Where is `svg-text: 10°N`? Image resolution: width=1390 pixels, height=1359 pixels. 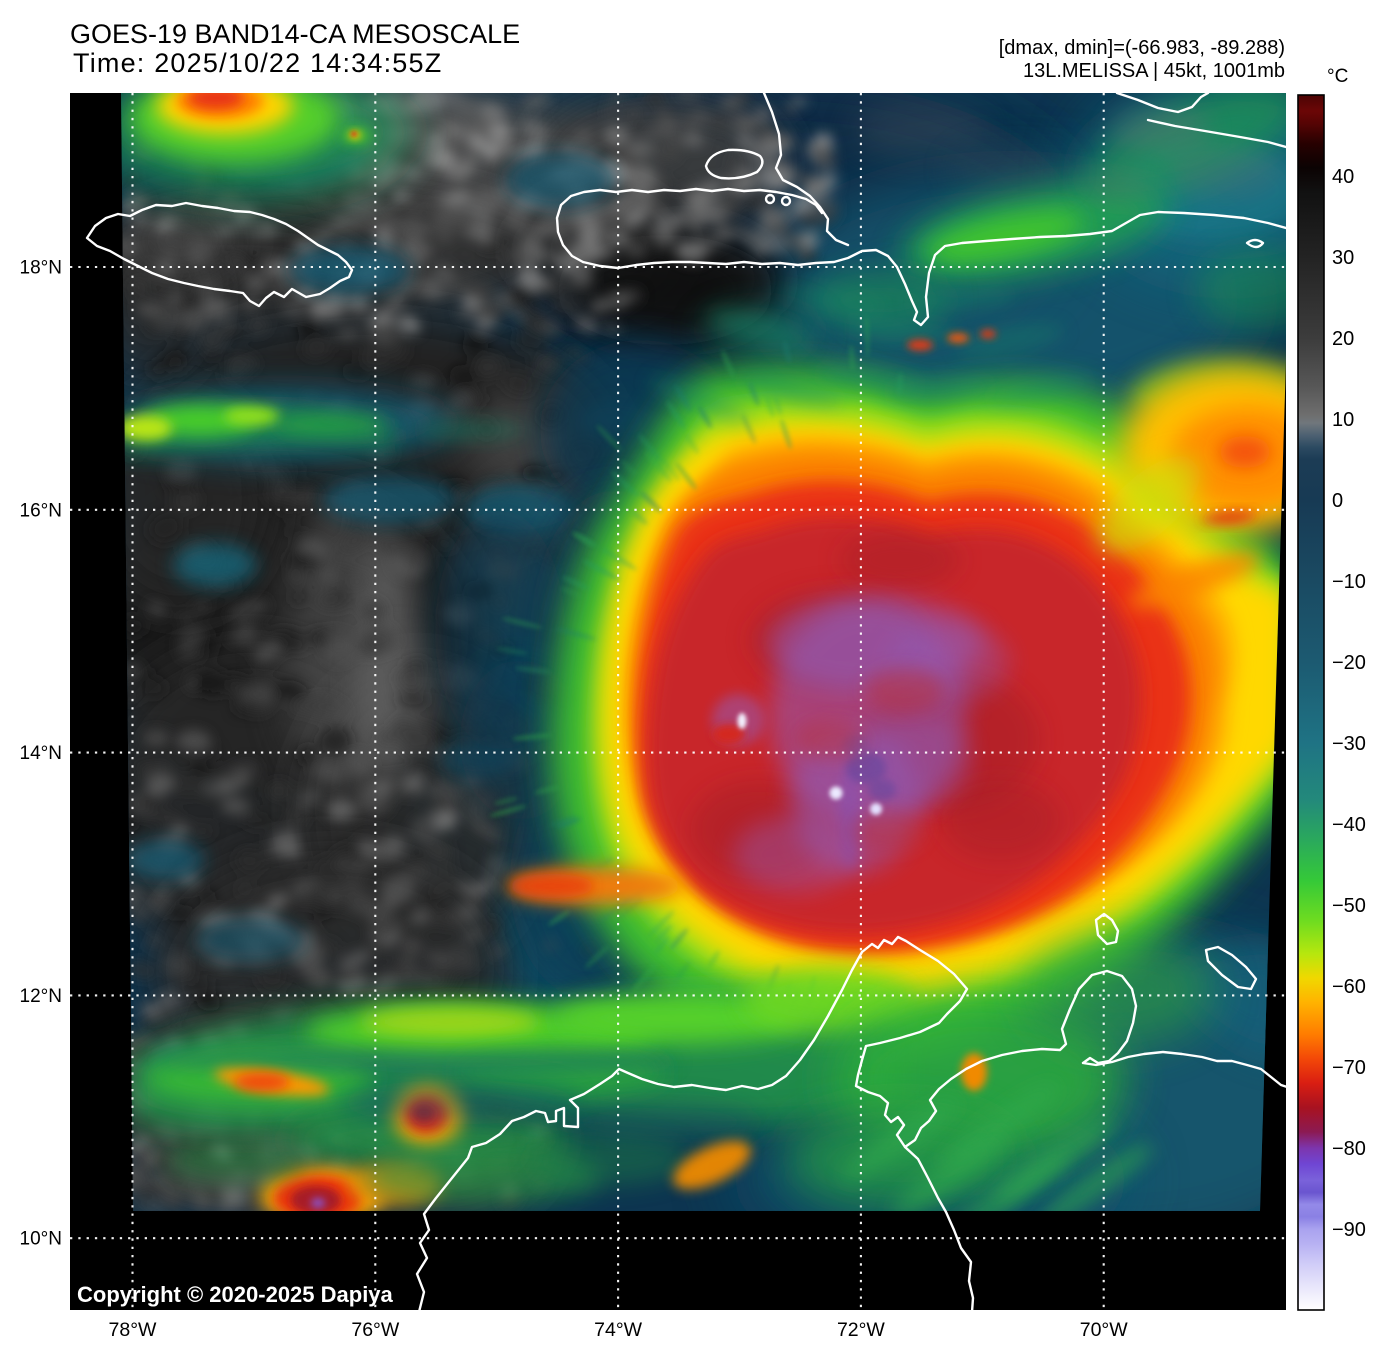
svg-text: 10°N is located at coordinates (41, 1239).